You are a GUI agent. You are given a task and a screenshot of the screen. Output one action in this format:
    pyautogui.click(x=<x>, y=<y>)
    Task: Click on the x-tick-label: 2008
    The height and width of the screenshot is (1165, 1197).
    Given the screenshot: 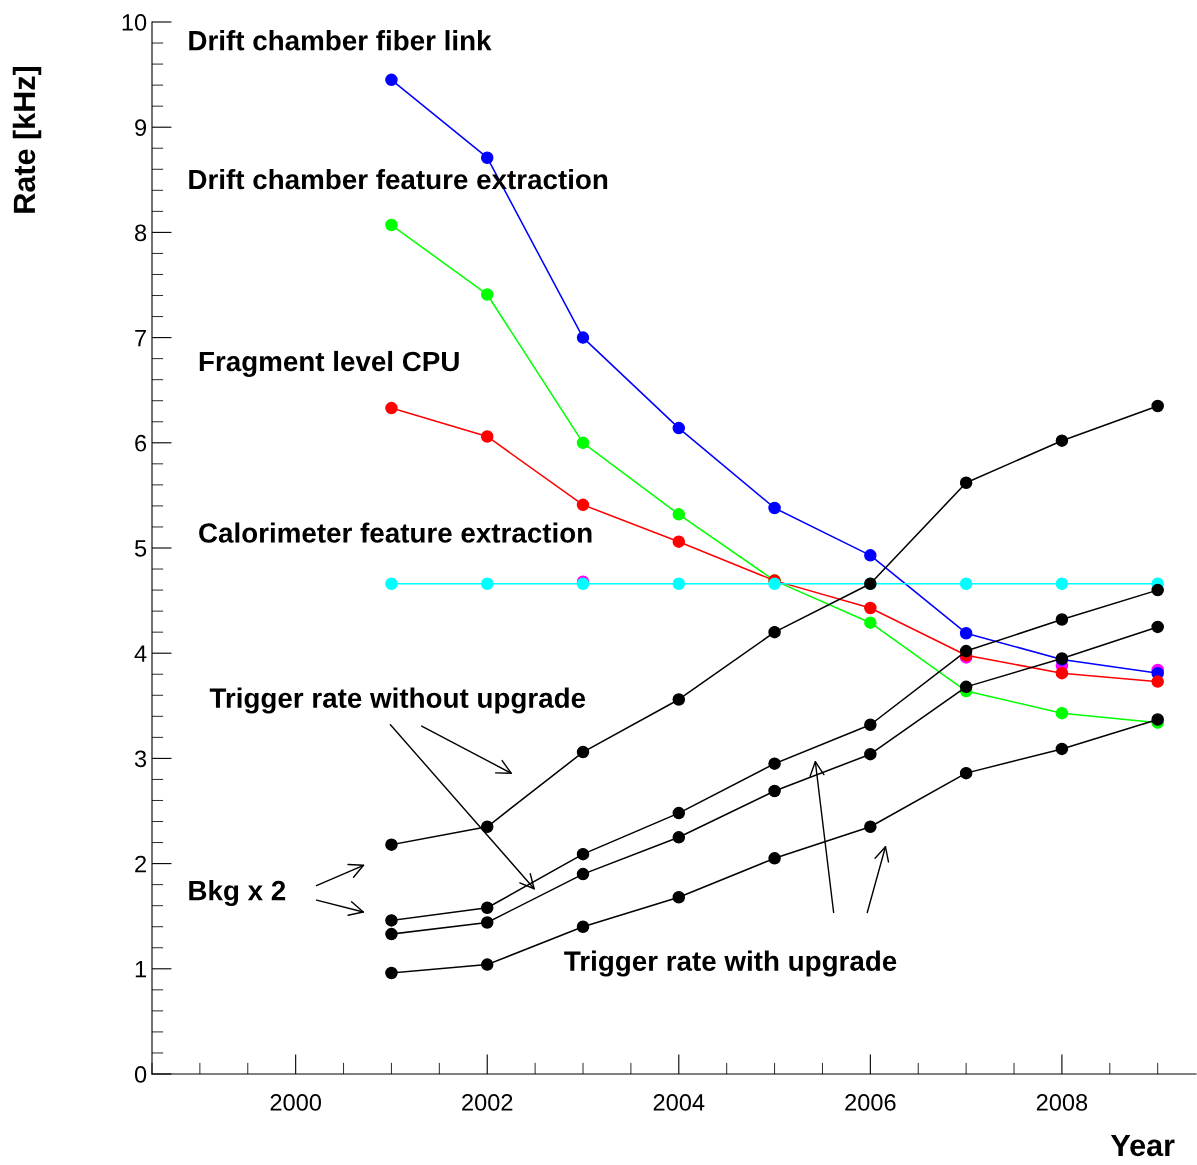 What is the action you would take?
    pyautogui.click(x=1062, y=1102)
    